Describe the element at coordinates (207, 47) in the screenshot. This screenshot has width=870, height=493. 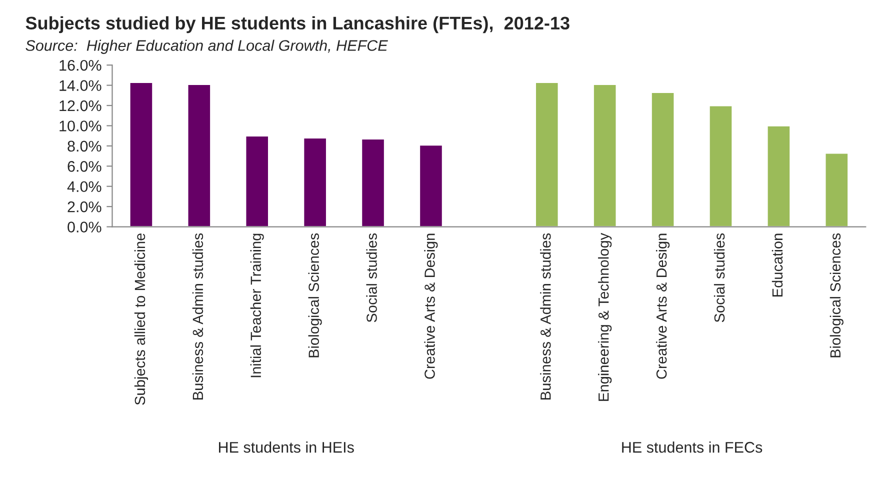
I see `chart-subtitle: Source: Higher Education and Local Growth, HEFCE` at that location.